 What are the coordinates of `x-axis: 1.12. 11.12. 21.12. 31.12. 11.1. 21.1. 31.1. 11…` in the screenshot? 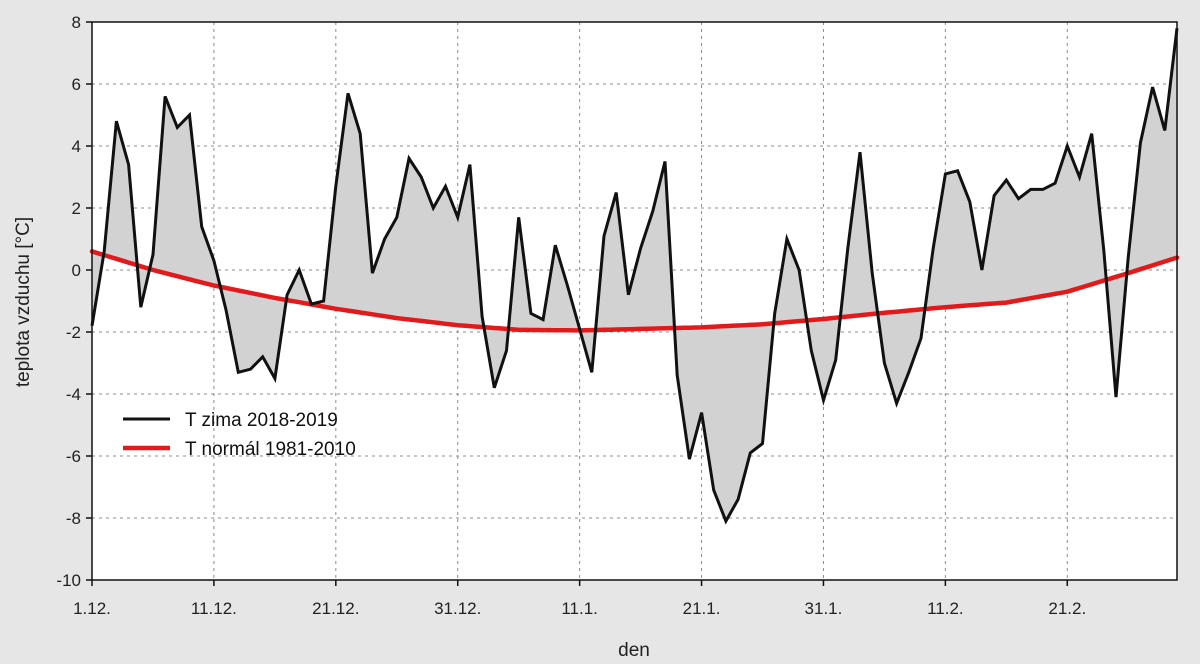 It's located at (579, 599).